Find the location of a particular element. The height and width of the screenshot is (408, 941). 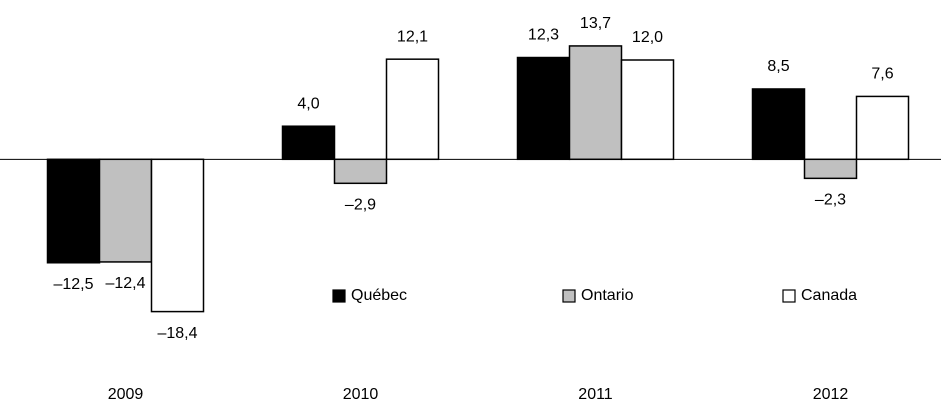

value-label: 4,0 is located at coordinates (308, 103).